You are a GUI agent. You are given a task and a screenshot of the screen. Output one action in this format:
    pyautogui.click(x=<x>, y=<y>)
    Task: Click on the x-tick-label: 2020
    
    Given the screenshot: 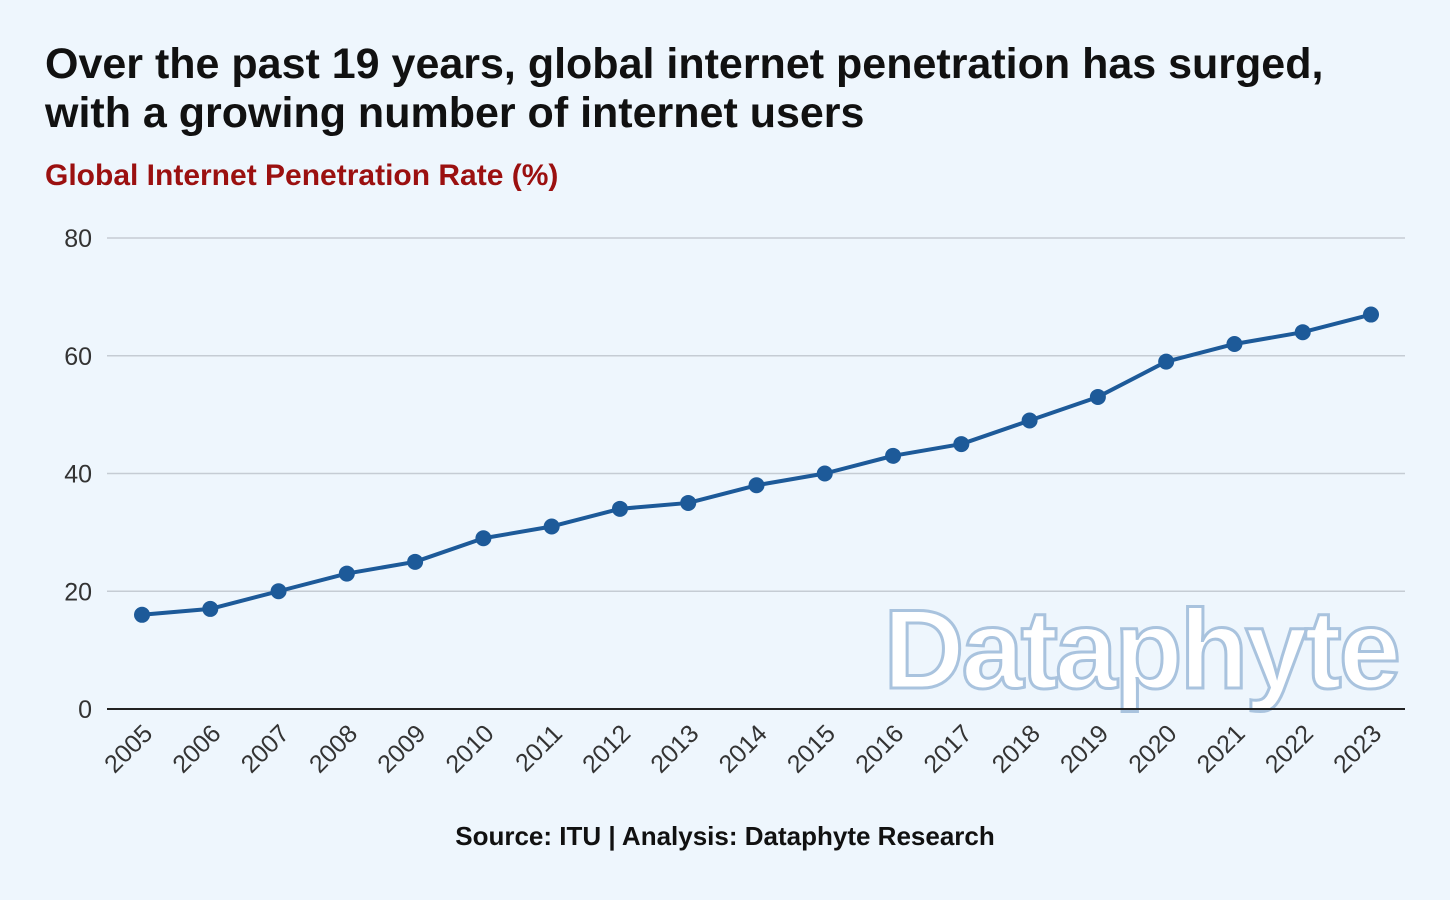 What is the action you would take?
    pyautogui.click(x=1152, y=748)
    